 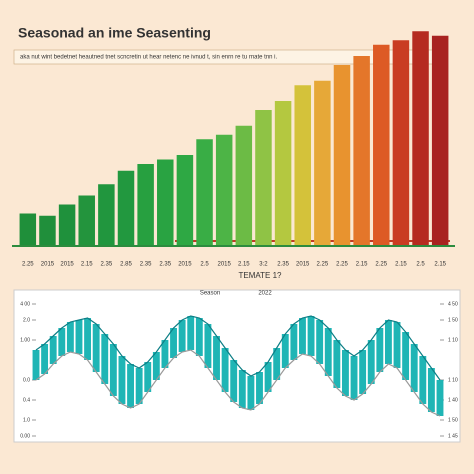 What do you see at coordinates (263, 265) in the screenshot?
I see `x-tick-label: 3:2` at bounding box center [263, 265].